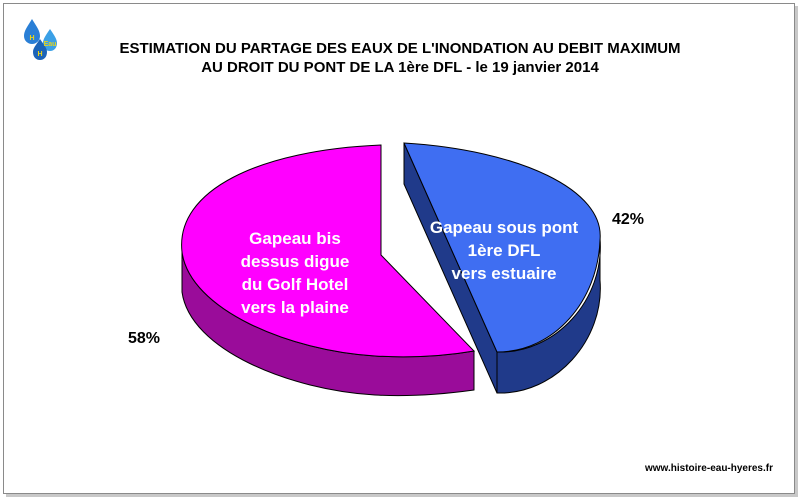 The height and width of the screenshot is (499, 800). Describe the element at coordinates (144, 338) in the screenshot. I see `pie-percent-label: 58%` at that location.